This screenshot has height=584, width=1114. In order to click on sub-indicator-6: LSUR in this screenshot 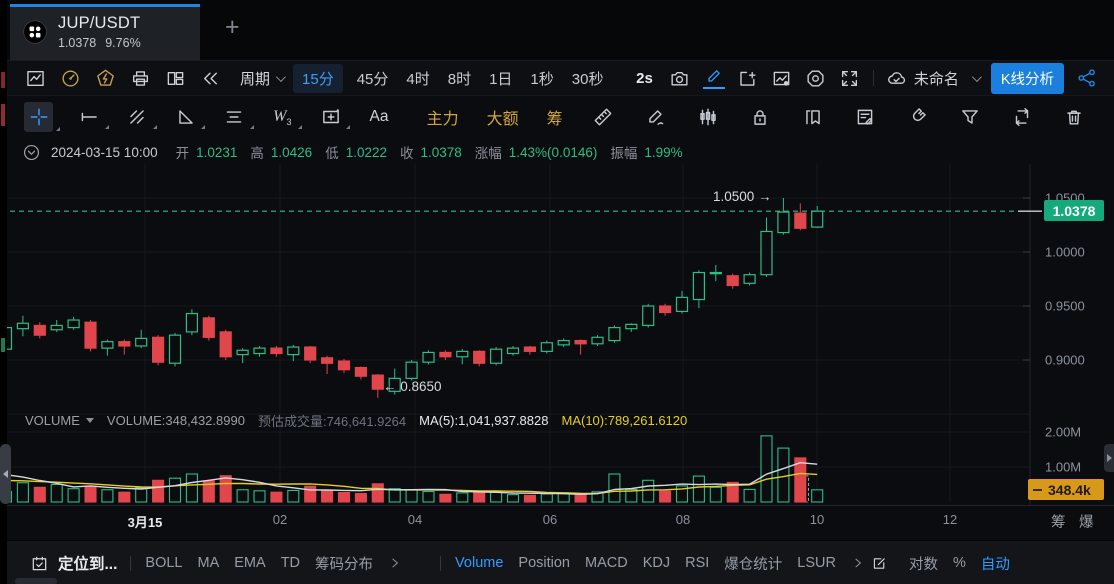, I will do `click(816, 563)`.